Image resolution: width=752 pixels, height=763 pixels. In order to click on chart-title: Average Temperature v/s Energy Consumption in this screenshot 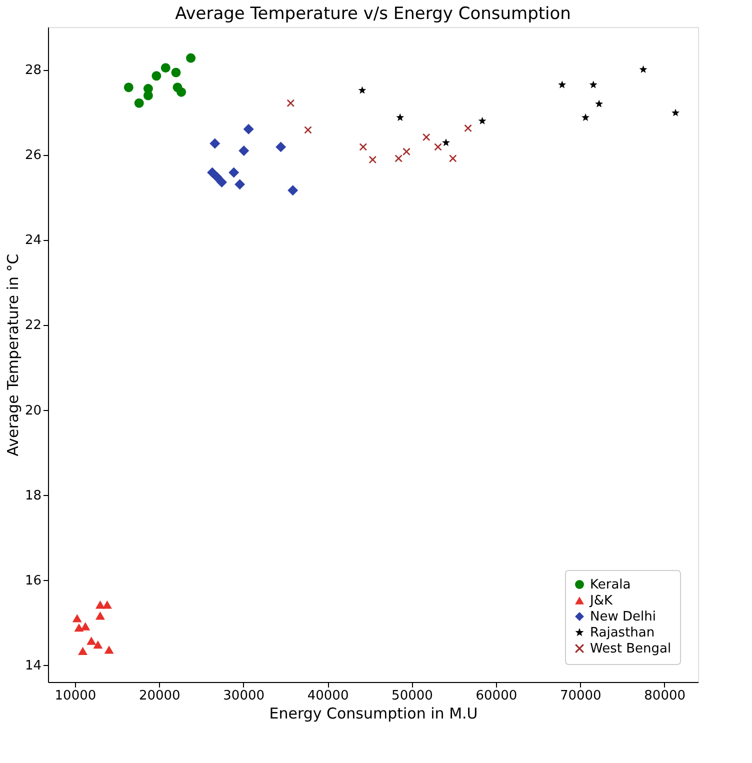, I will do `click(373, 14)`.